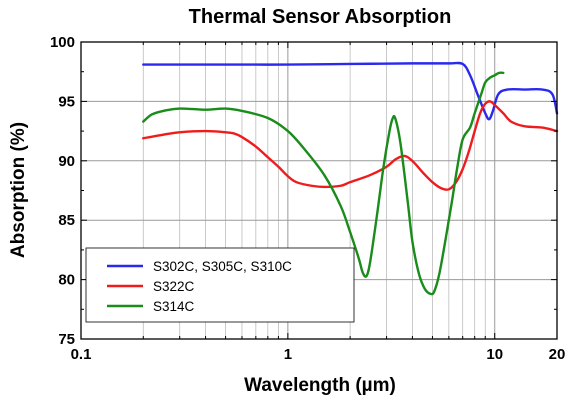  Describe the element at coordinates (62, 191) in the screenshot. I see `y-tick-labels: 75 80 85 90 95 100` at that location.